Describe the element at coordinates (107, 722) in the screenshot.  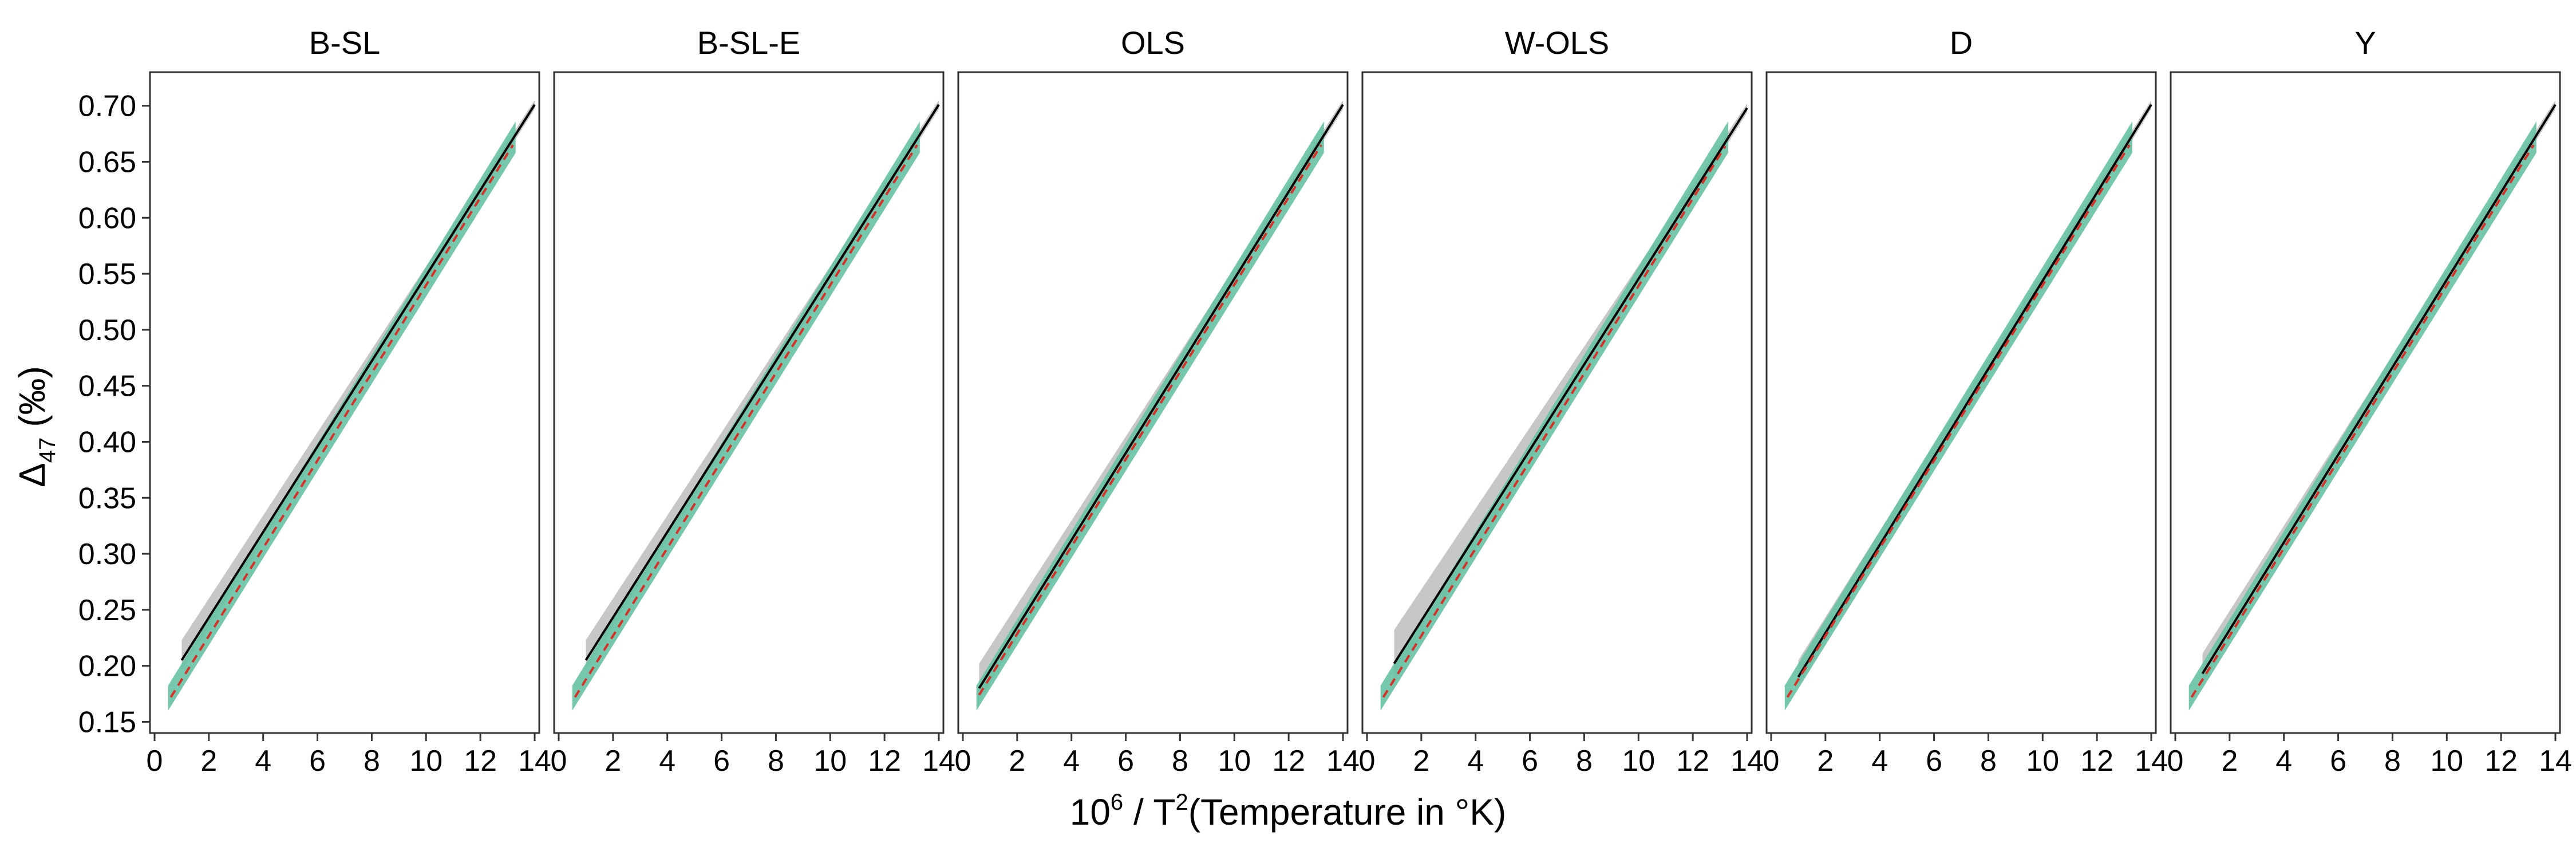
I see `y-tick-label: 0.15` at that location.